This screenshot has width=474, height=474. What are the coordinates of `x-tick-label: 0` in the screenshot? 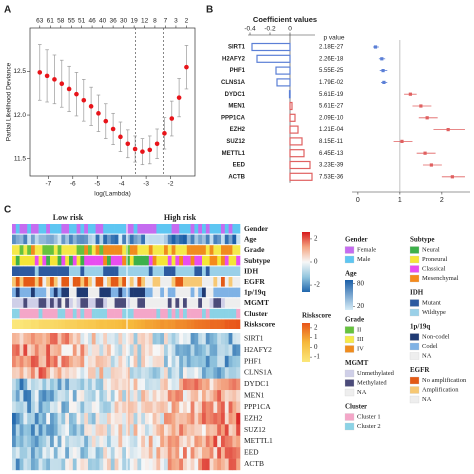 It's located at (358, 200).